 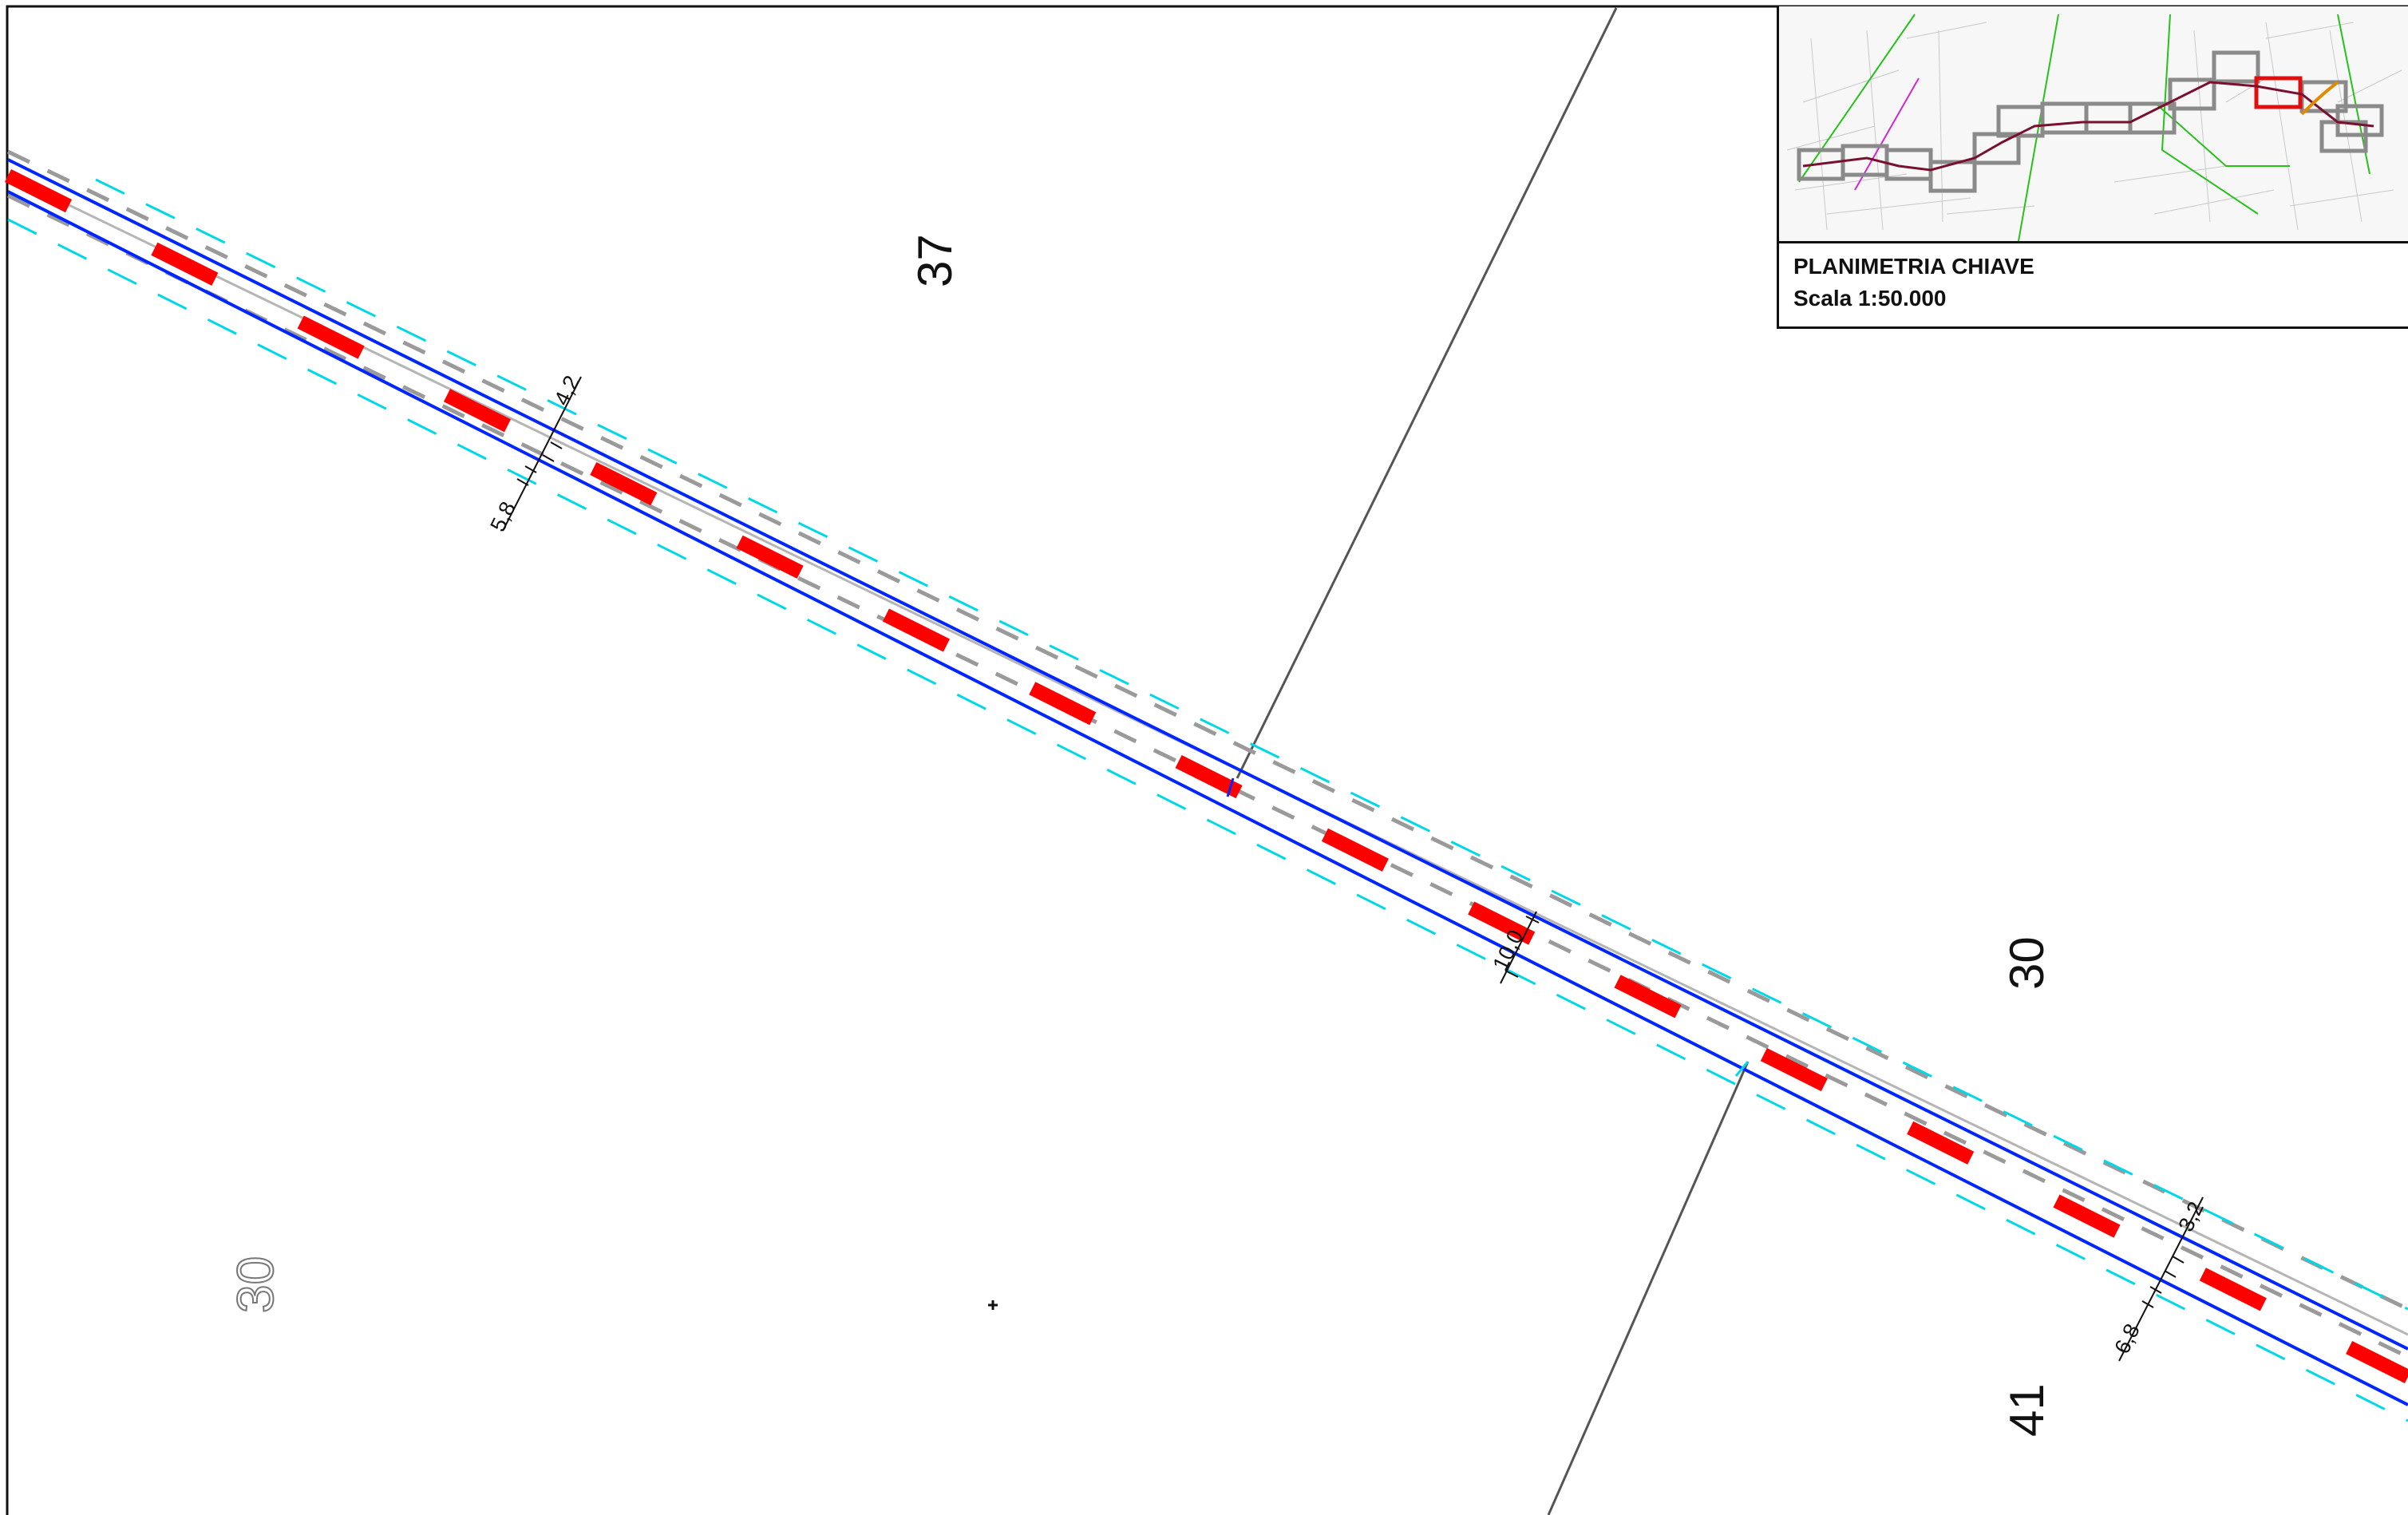 What do you see at coordinates (2151, 1297) in the screenshot?
I see `dimension-arrow-3b` at bounding box center [2151, 1297].